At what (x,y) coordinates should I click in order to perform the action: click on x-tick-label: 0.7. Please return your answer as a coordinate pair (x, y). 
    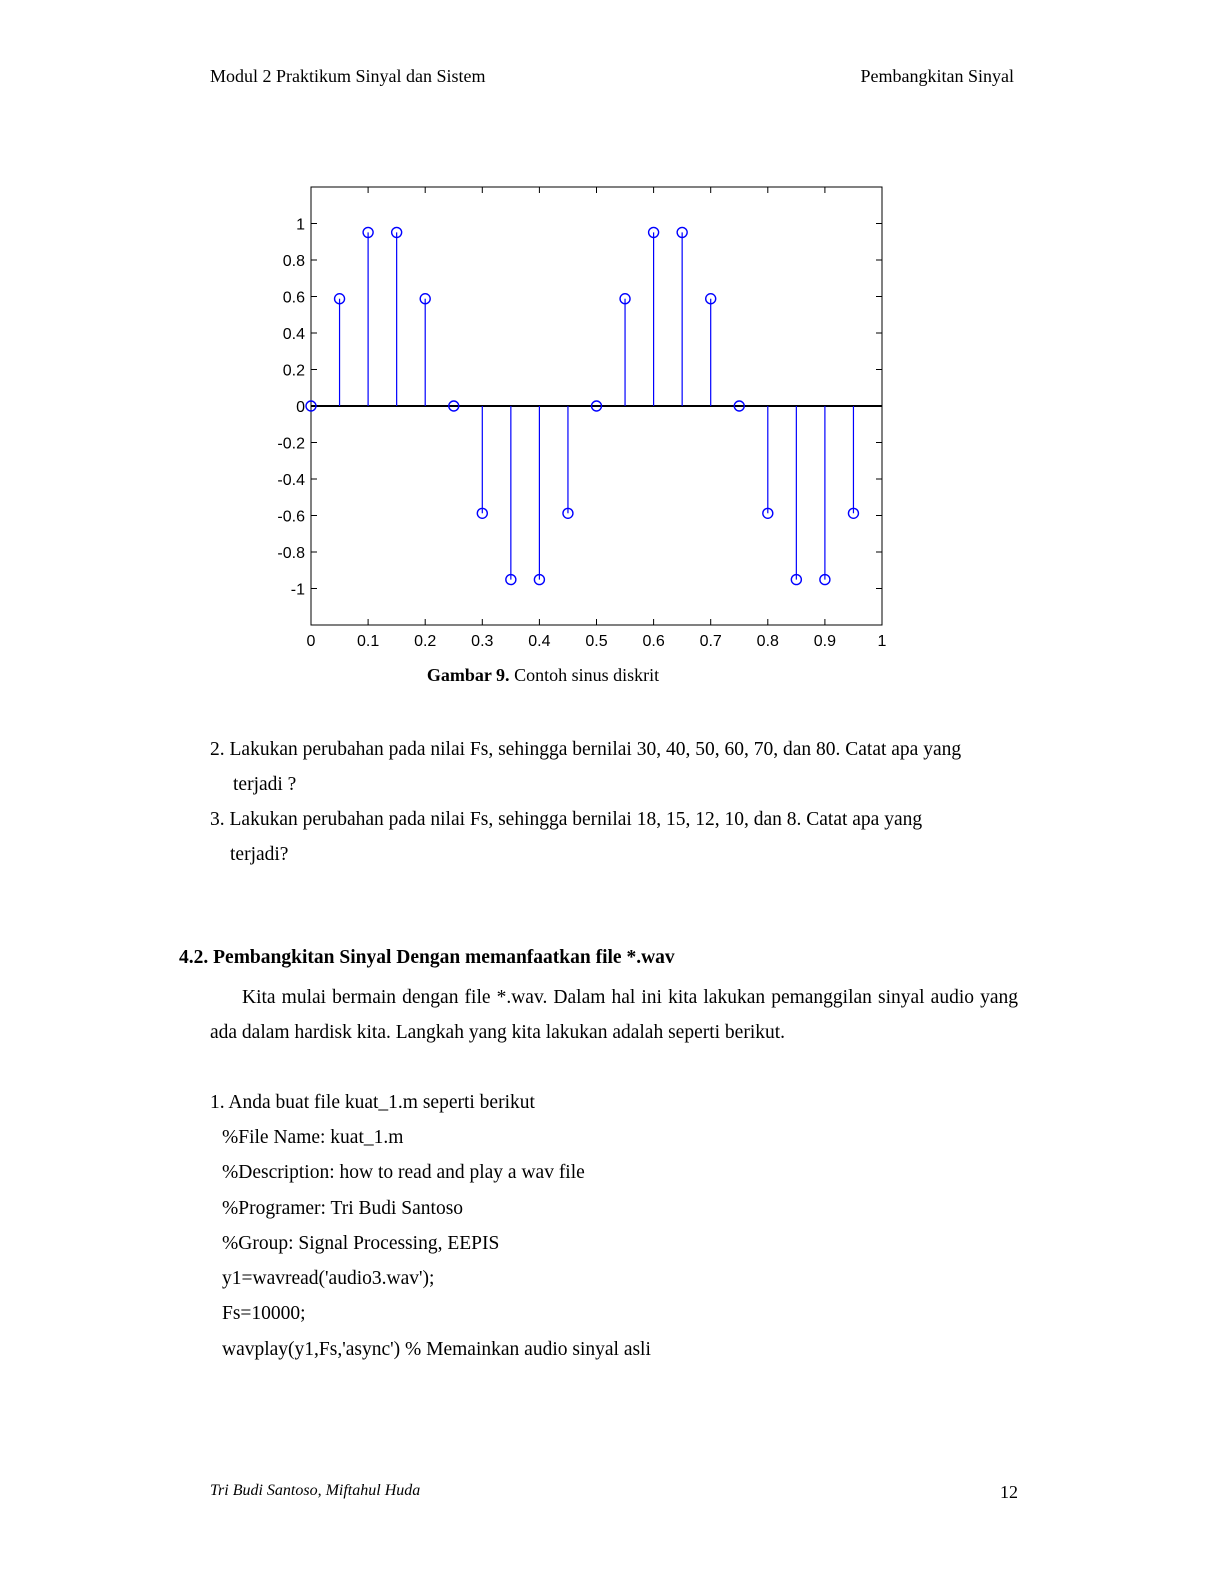
    Looking at the image, I should click on (711, 641).